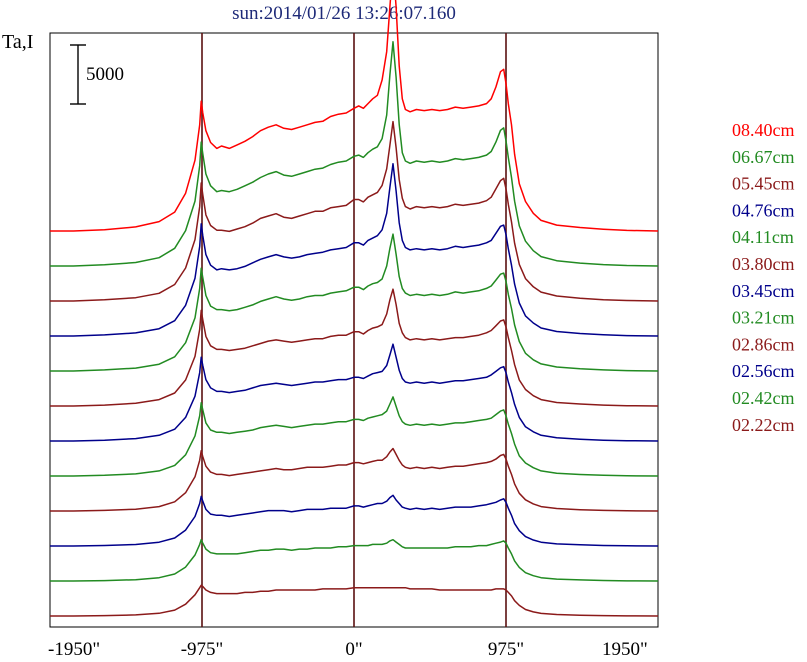 This screenshot has width=807, height=662. Describe the element at coordinates (763, 398) in the screenshot. I see `legend-entry: 02.42cm` at that location.